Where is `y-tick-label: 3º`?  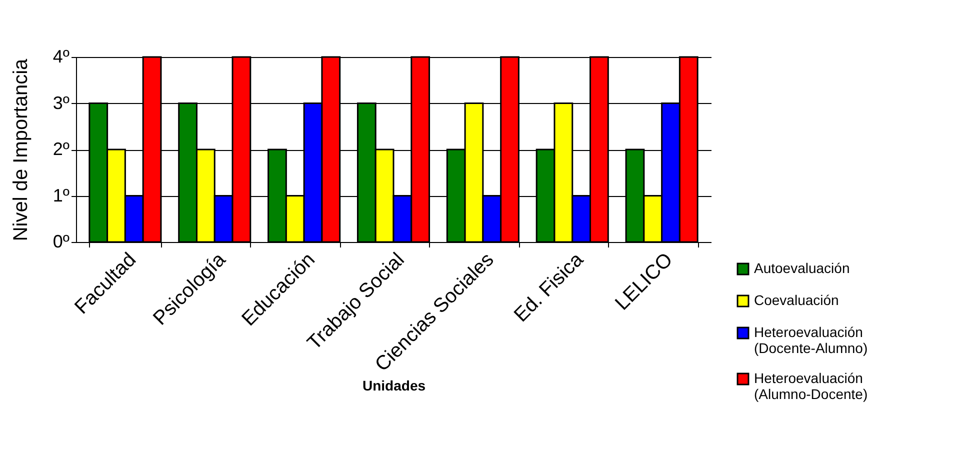 y-tick-label: 3º is located at coordinates (61, 102).